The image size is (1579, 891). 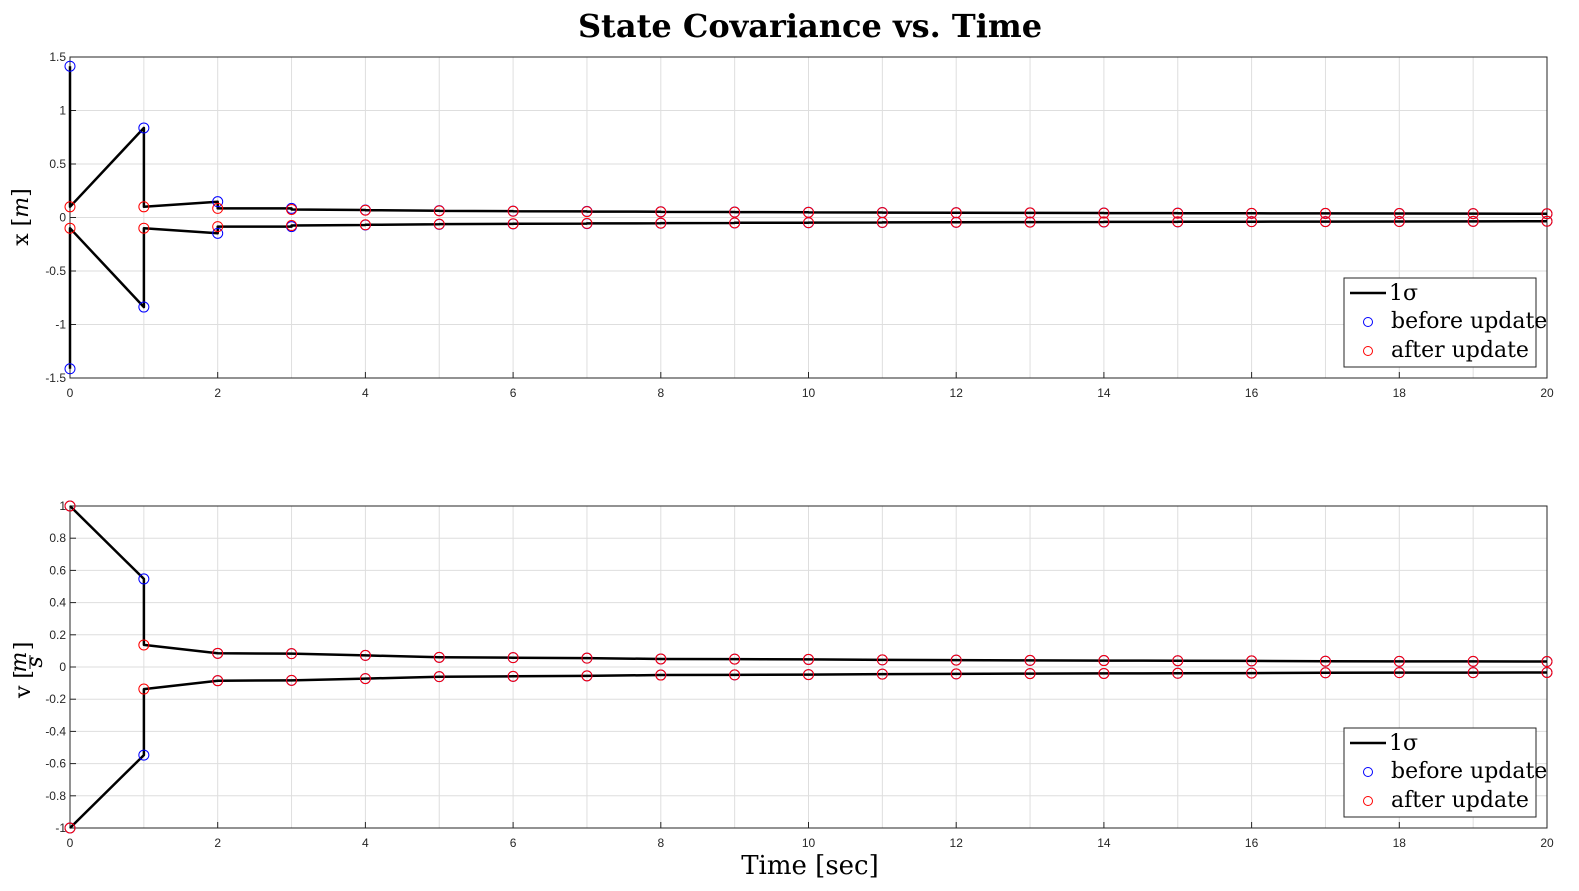 I want to click on x-tick-label: 12, so click(x=957, y=843).